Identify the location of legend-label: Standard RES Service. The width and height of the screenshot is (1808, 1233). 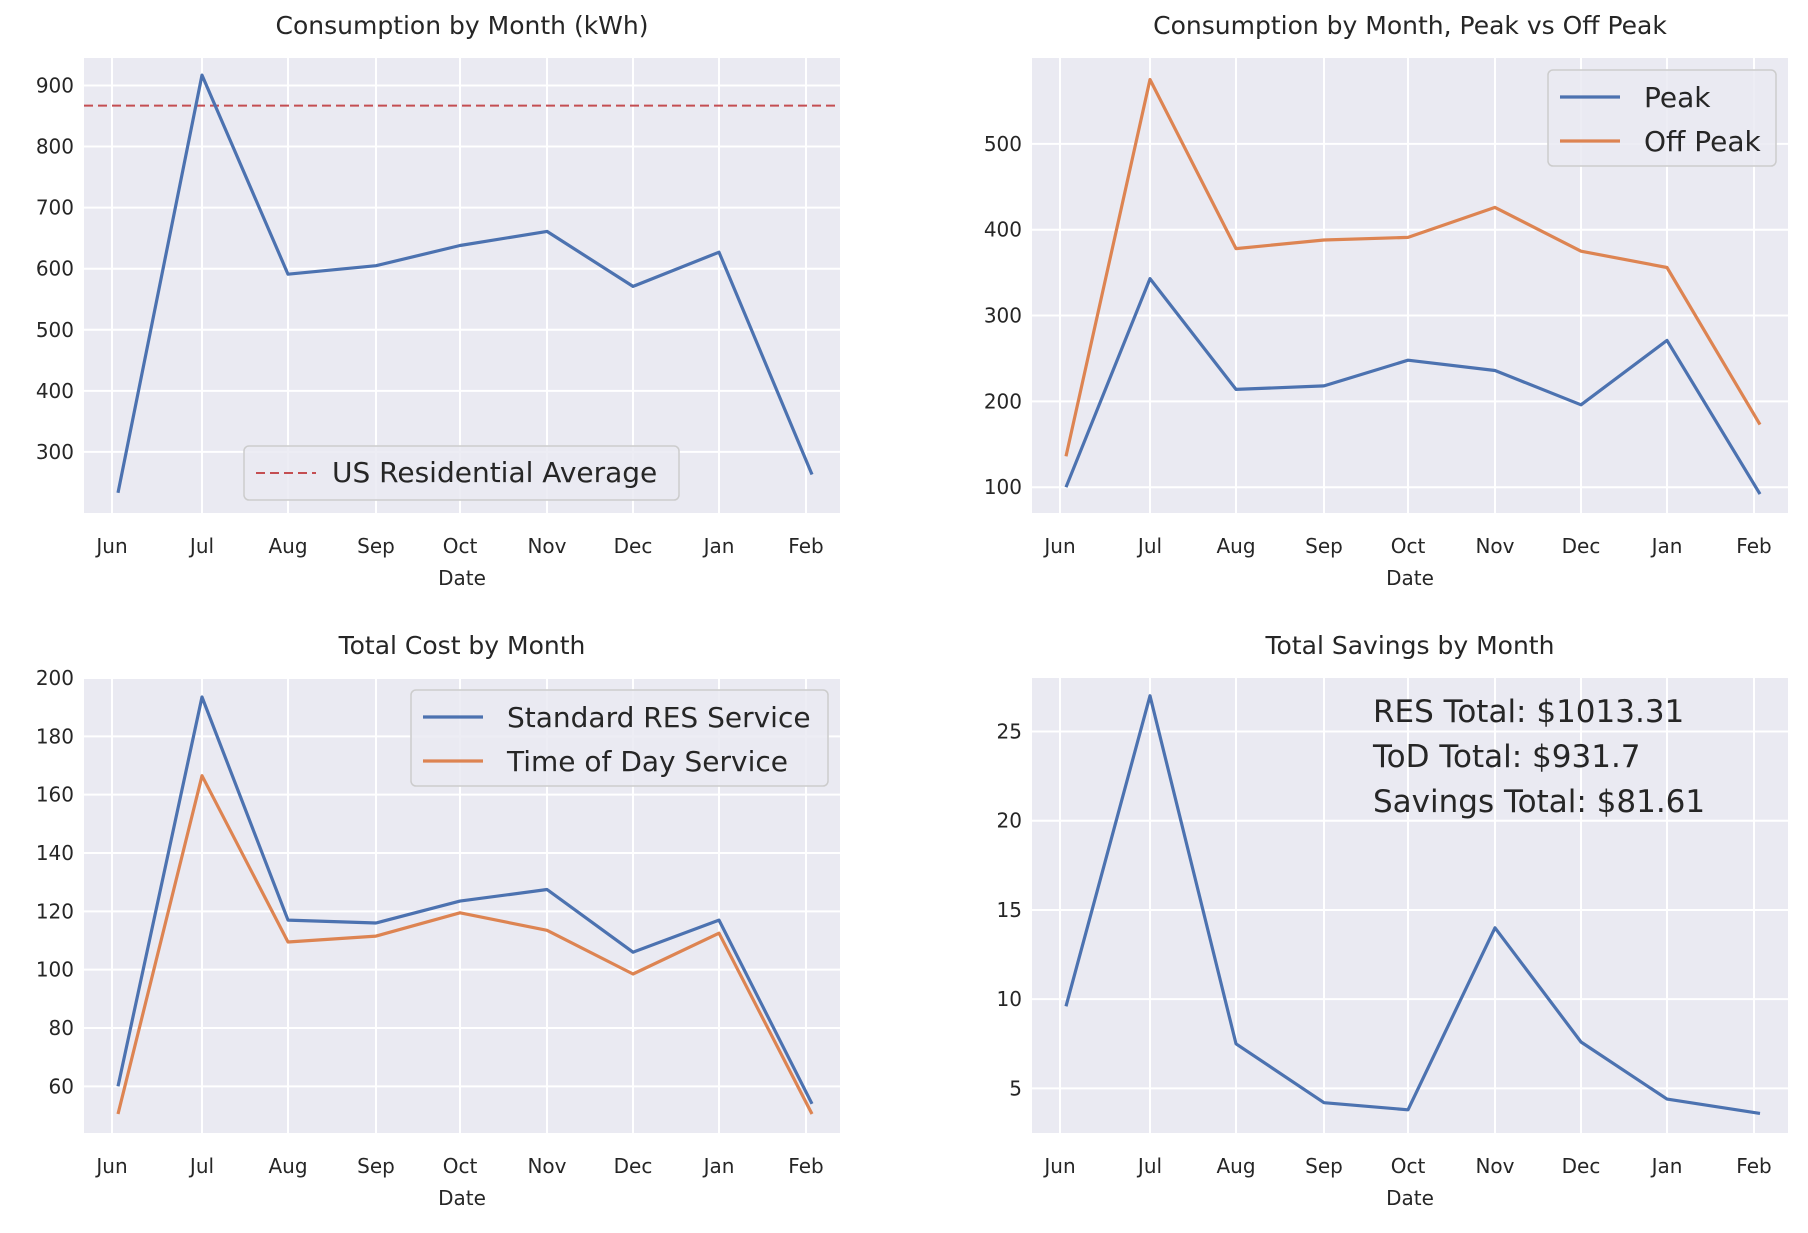
(659, 717).